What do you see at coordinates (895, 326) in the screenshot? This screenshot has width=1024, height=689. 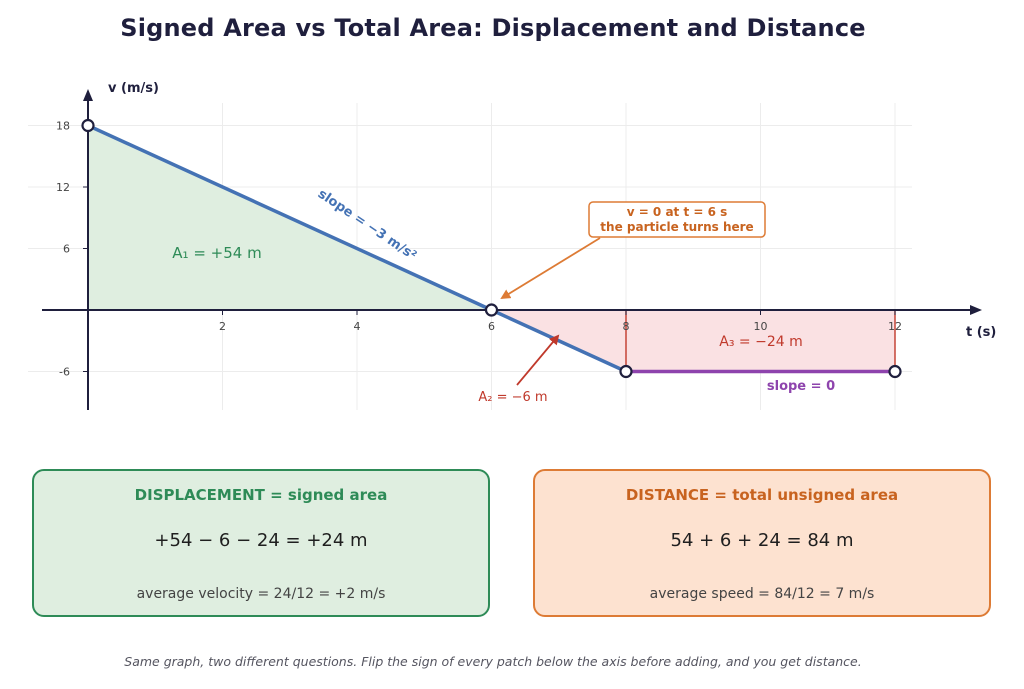 I see `x-tick-label: 12` at bounding box center [895, 326].